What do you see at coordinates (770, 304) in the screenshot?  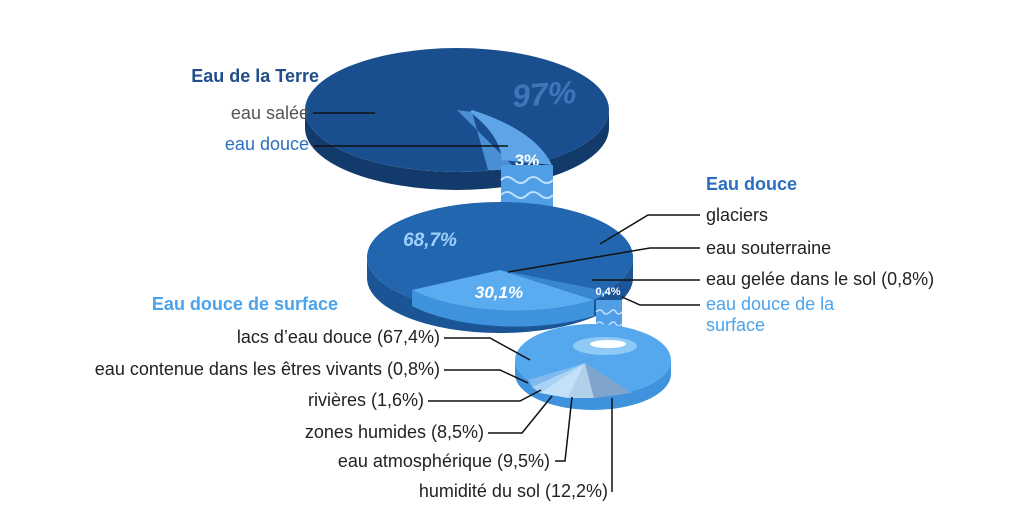 I see `surface-fresh-legend-line1: eau douce de la` at bounding box center [770, 304].